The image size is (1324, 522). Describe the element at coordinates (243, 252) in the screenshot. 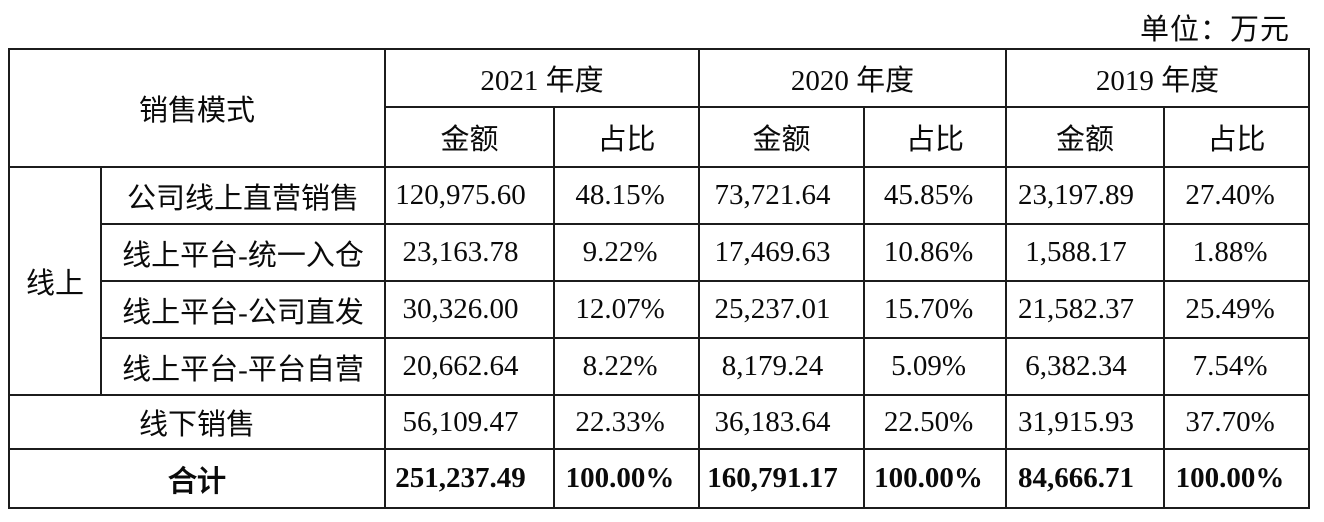

I see `row-label: 线上平台-统一入仓` at that location.